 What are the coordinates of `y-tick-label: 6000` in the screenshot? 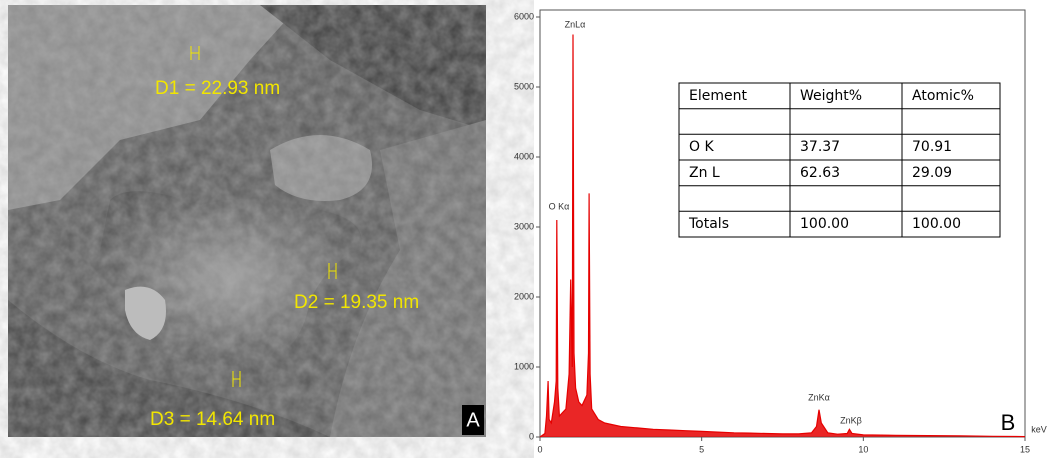 It's located at (524, 16).